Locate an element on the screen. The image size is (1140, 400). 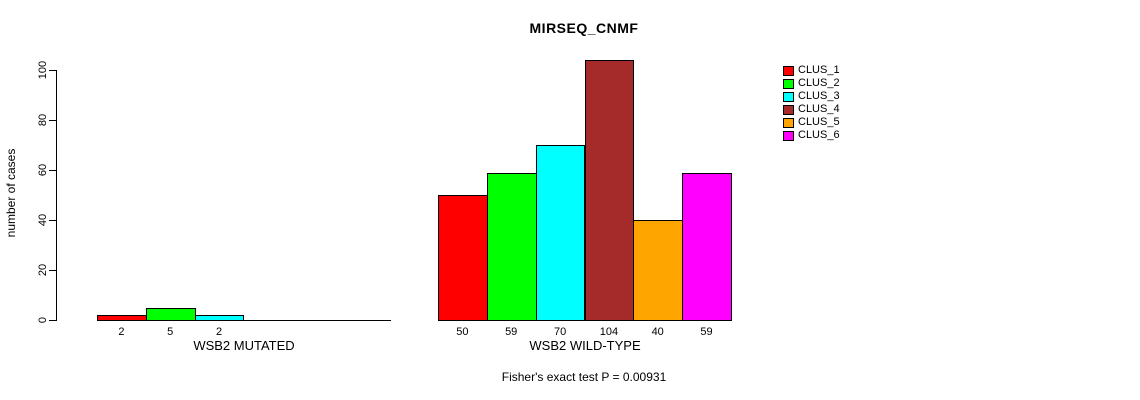
bar-value-label: 104 is located at coordinates (609, 332).